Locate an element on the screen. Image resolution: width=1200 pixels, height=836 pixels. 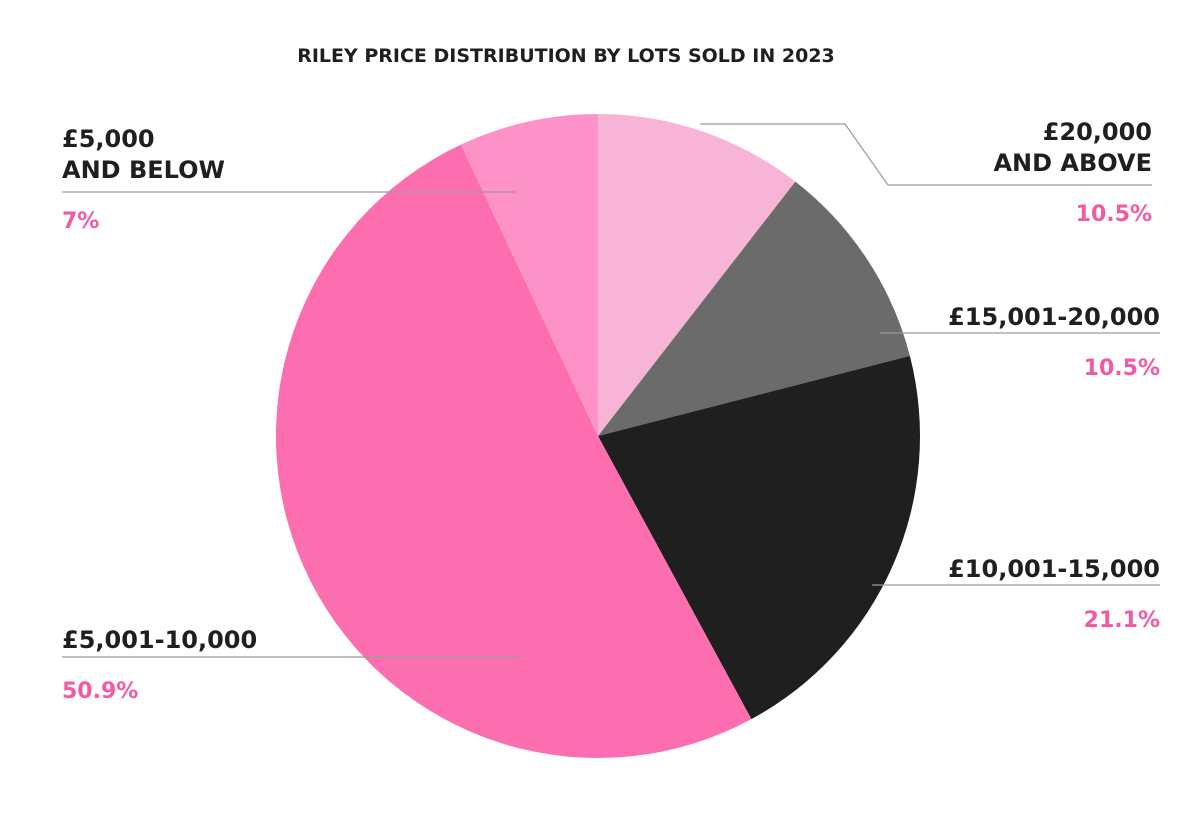
slice-value-label: 50.9% is located at coordinates (100, 691).